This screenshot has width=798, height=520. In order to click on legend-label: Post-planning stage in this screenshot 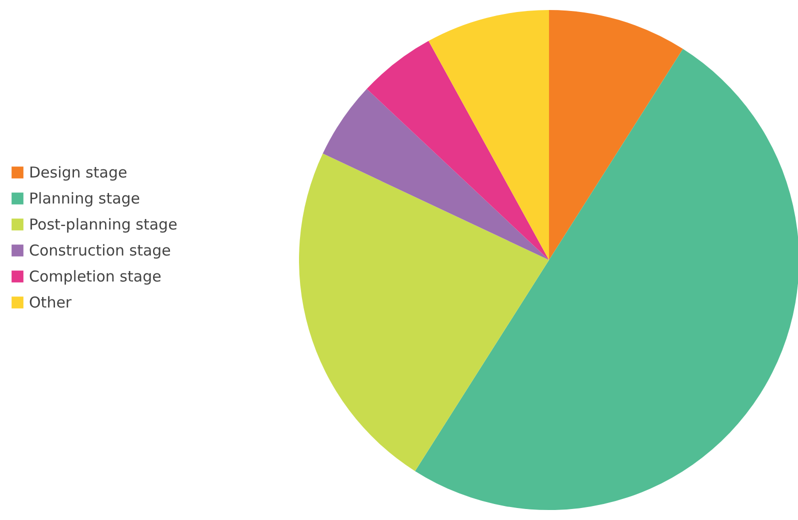, I will do `click(103, 225)`.